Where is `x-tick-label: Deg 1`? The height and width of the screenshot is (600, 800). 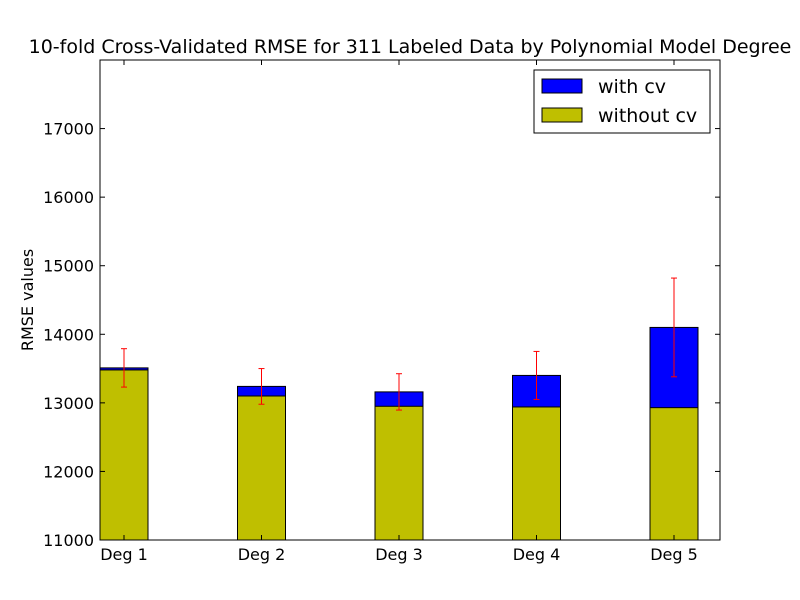 x-tick-label: Deg 1 is located at coordinates (124, 554).